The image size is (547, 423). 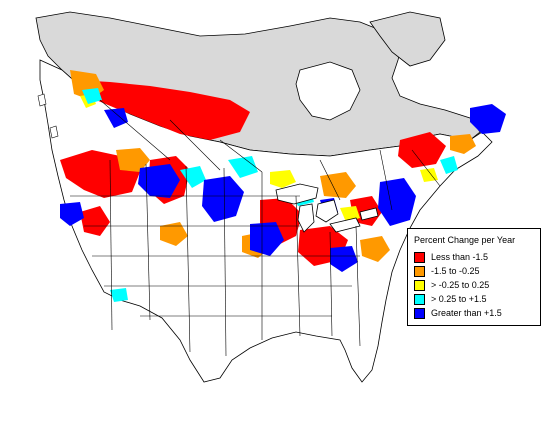 I want to click on legend-item: > 0.25 to +1.5, so click(x=450, y=299).